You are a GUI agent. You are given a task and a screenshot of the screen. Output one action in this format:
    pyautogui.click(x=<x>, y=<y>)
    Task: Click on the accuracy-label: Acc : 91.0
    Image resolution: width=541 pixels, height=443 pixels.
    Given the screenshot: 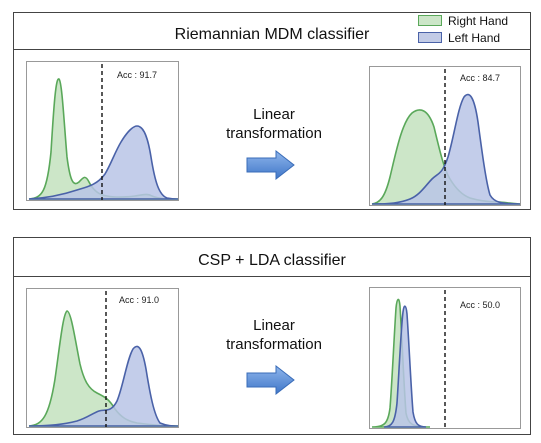 What is the action you would take?
    pyautogui.click(x=139, y=300)
    